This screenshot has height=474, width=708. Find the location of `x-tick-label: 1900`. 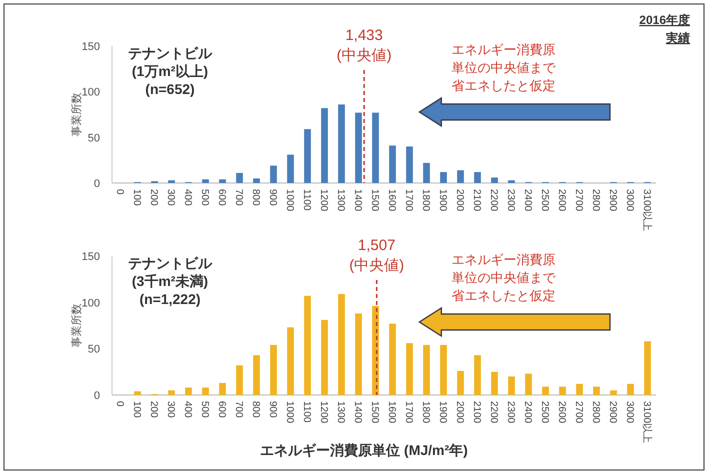

x-tick-label: 1900 is located at coordinates (442, 412).